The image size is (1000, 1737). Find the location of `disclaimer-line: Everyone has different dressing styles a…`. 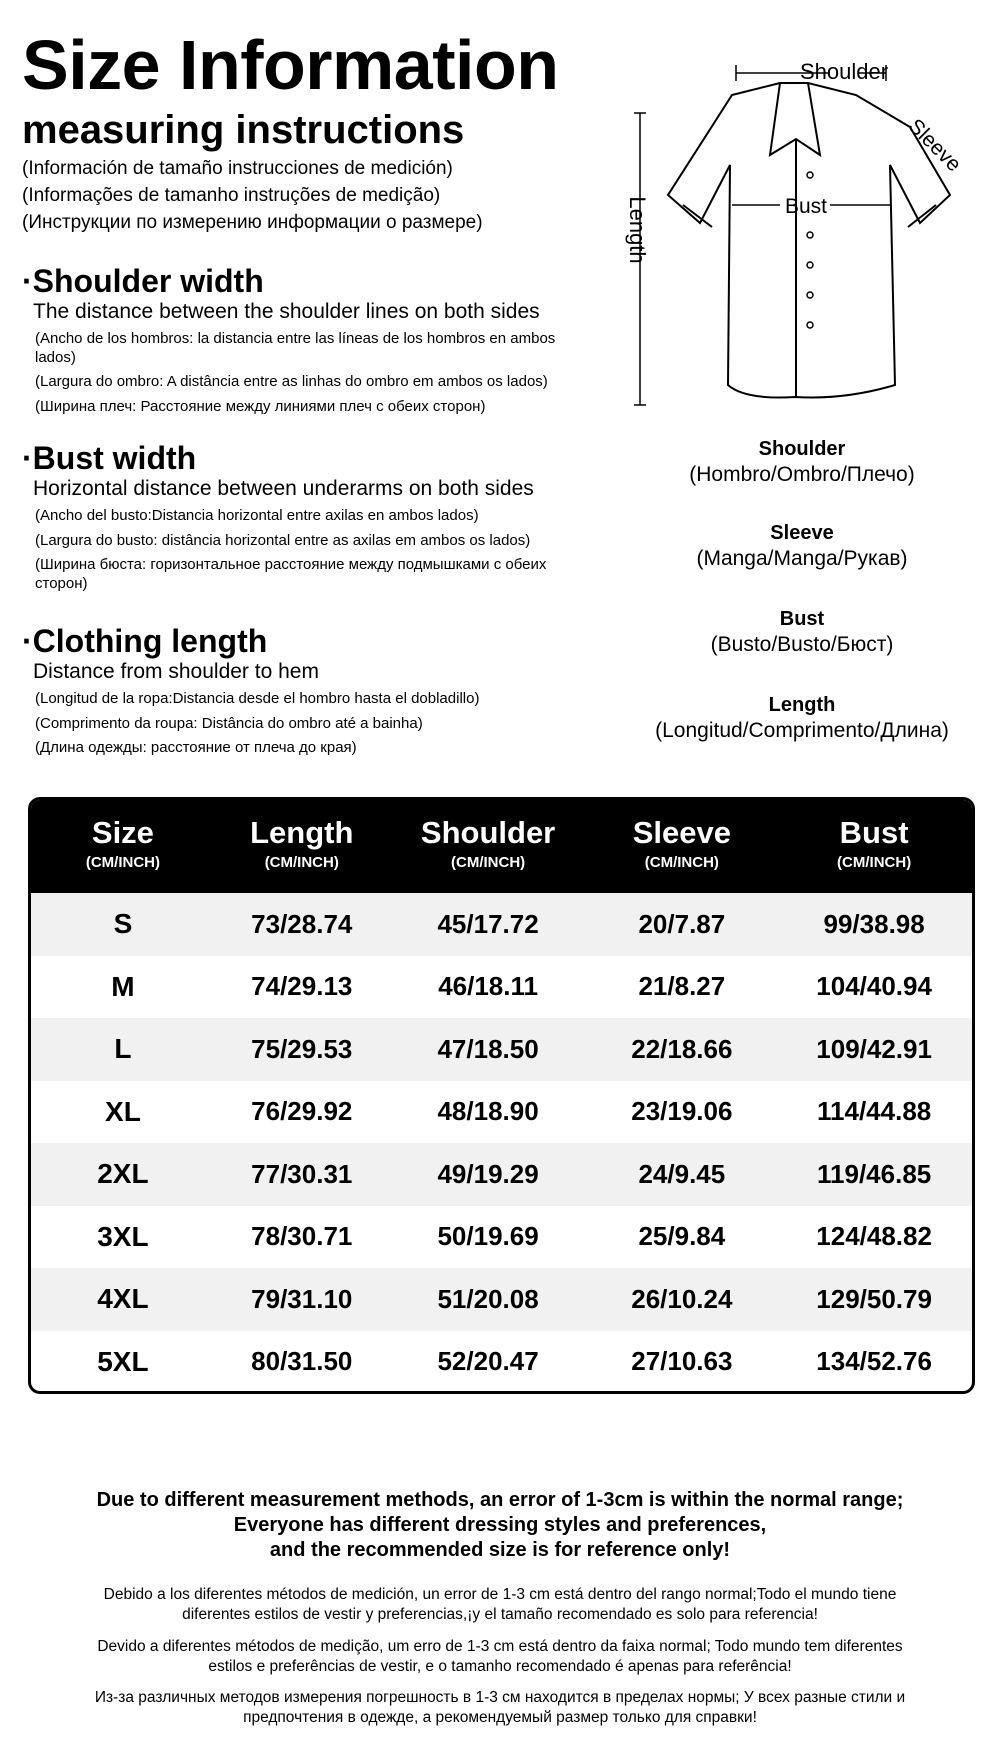

disclaimer-line: Everyone has different dressing styles a… is located at coordinates (500, 1525).